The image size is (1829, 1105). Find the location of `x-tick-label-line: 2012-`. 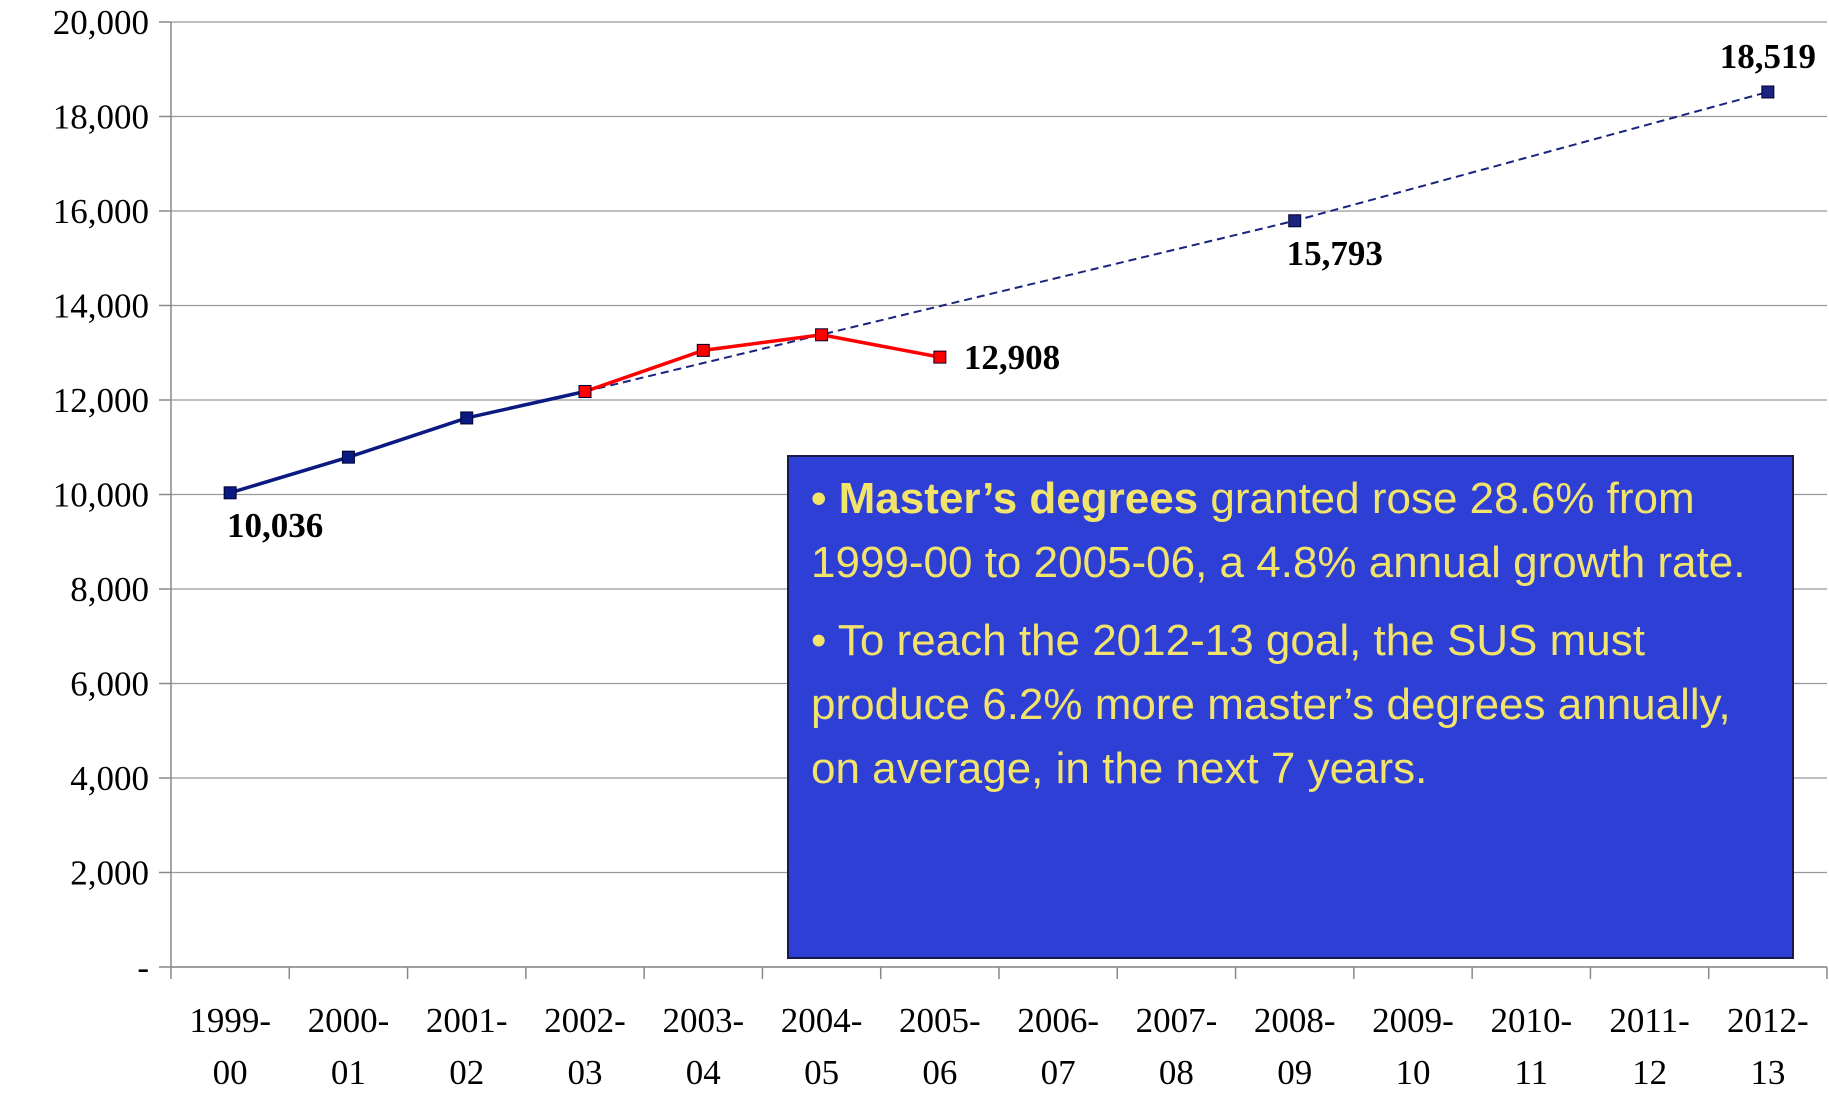

x-tick-label-line: 2012- is located at coordinates (1768, 1020).